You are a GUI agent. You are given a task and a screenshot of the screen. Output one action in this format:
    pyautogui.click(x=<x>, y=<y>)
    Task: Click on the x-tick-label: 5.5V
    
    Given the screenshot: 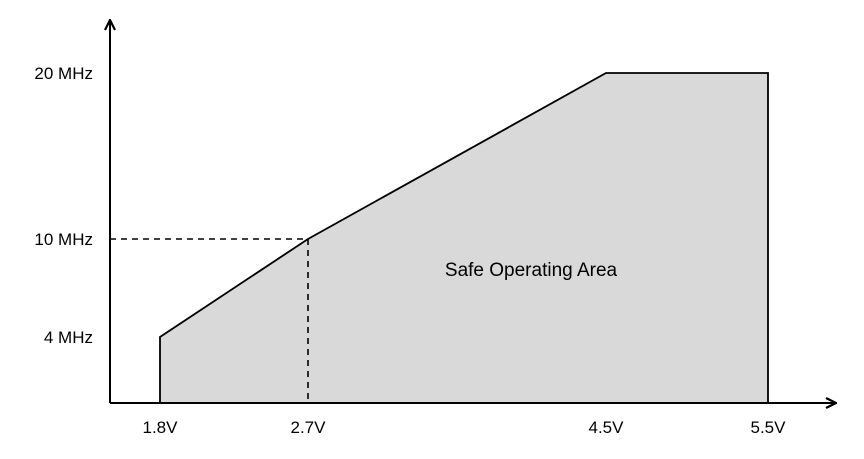 What is the action you would take?
    pyautogui.click(x=769, y=427)
    